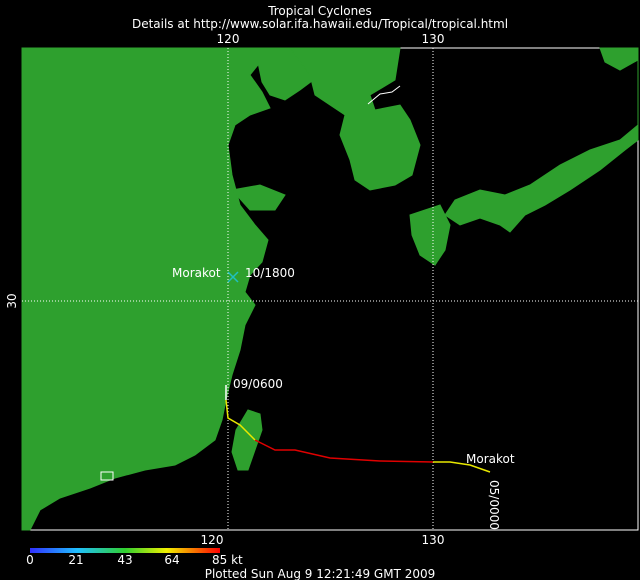  What do you see at coordinates (171, 560) in the screenshot?
I see `legend-label: 64` at bounding box center [171, 560].